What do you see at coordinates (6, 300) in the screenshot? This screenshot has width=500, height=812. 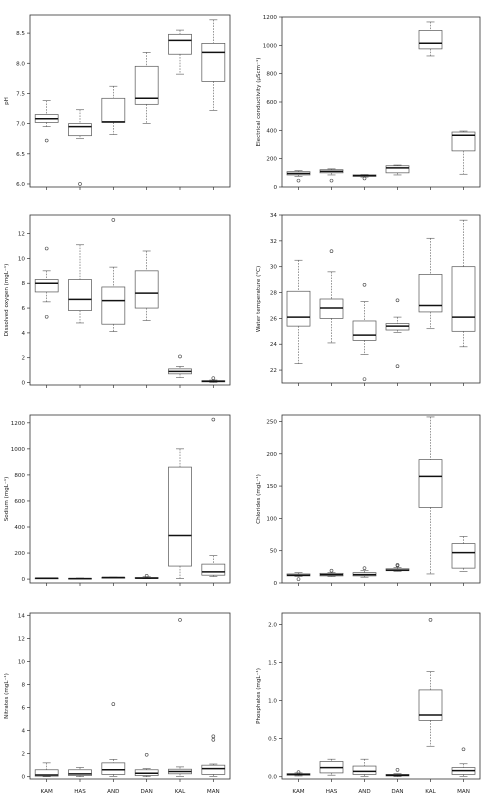 I see `y-axis-title: Dissolved oxygen (mgL⁻¹)` at bounding box center [6, 300].